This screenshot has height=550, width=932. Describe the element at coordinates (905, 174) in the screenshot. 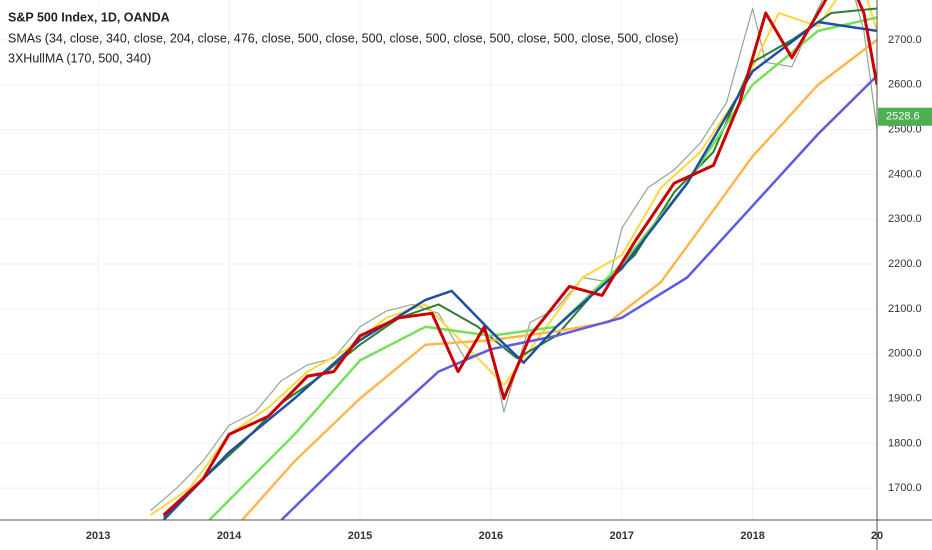

I see `y-tick-label: 2400.0` at that location.